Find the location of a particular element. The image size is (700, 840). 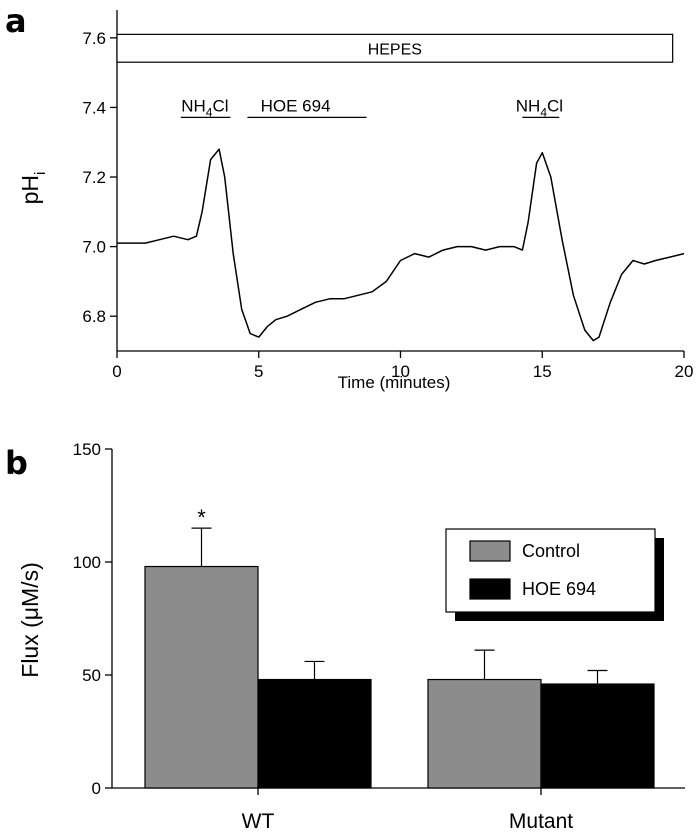

panel-a-y-axis-title-main: pH is located at coordinates (30, 189).